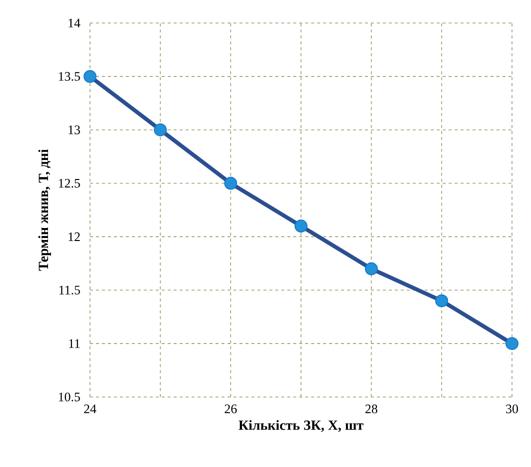  I want to click on y-tick-label: 11, so click(74, 343).